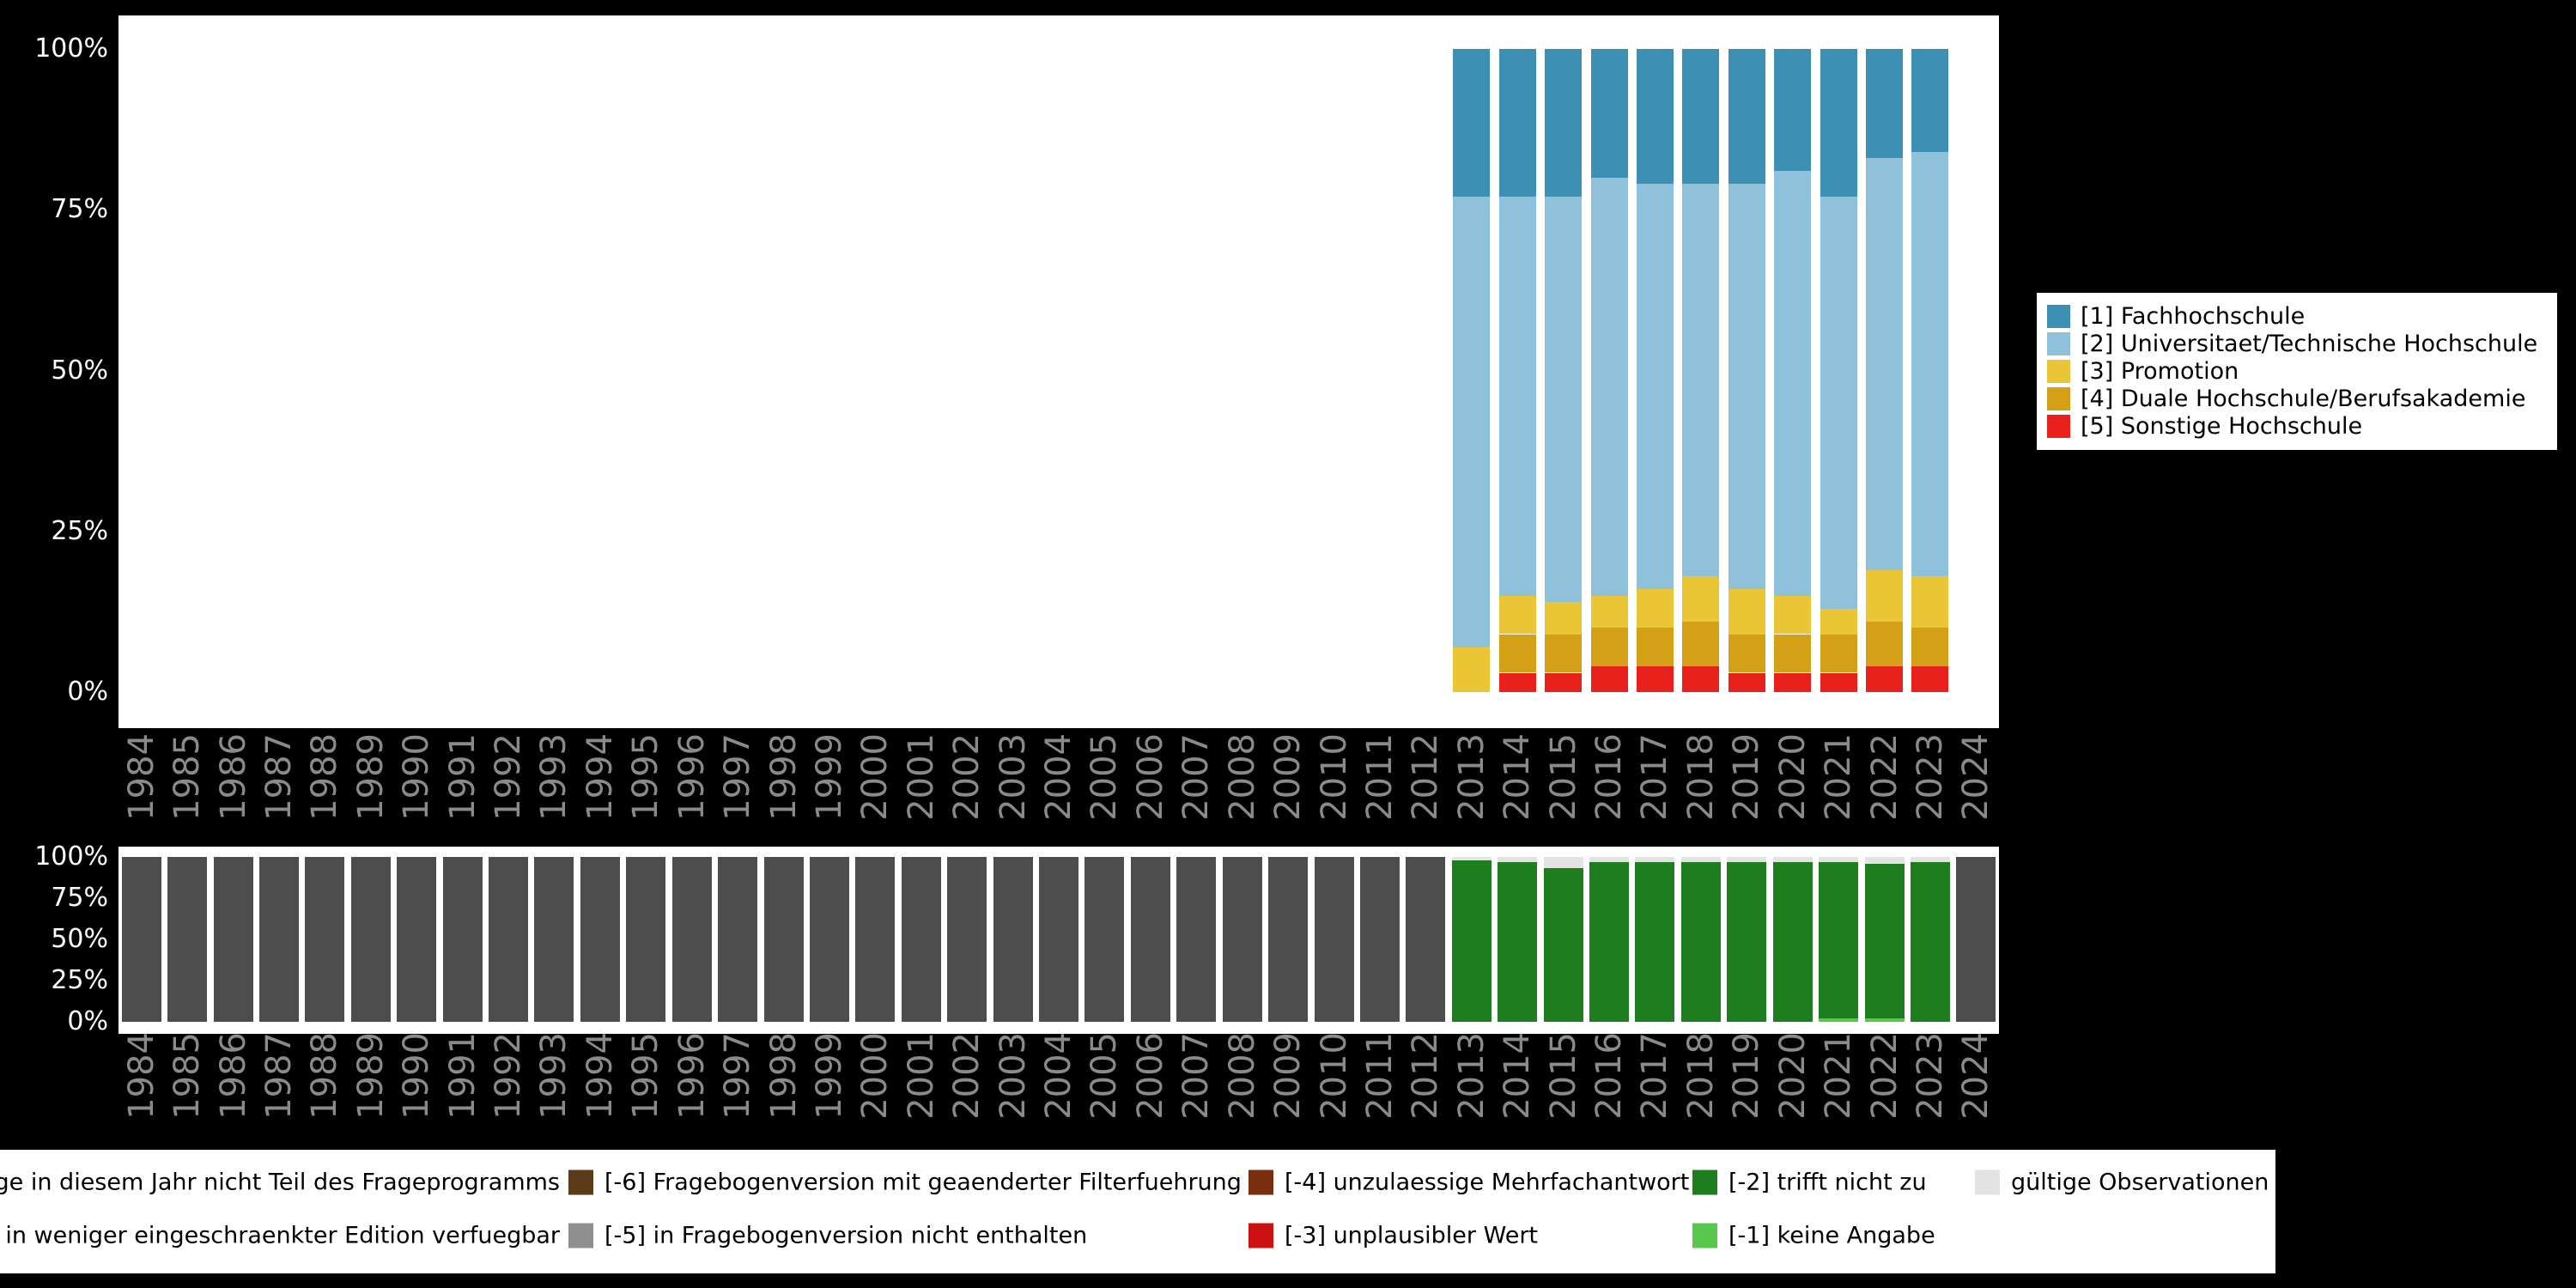 Image resolution: width=2576 pixels, height=1288 pixels. What do you see at coordinates (370, 940) in the screenshot?
I see `bottom-bar-segment-1989` at bounding box center [370, 940].